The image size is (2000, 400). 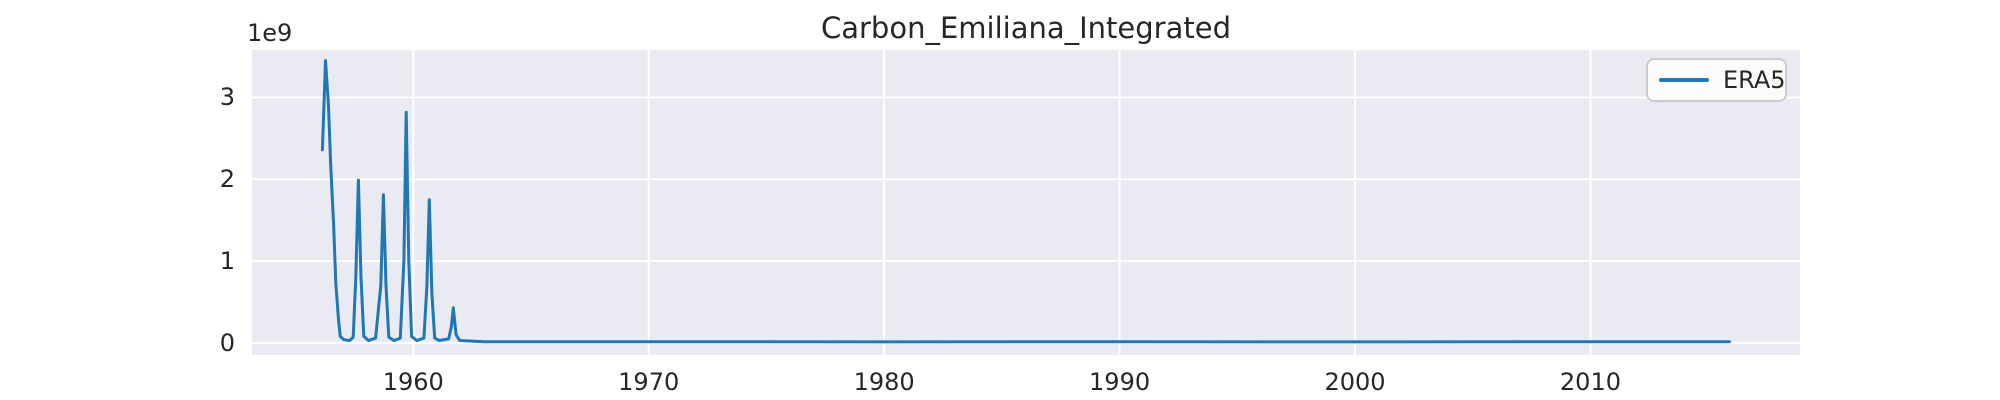 I want to click on legend-entry-label: ERA5, so click(x=1754, y=80).